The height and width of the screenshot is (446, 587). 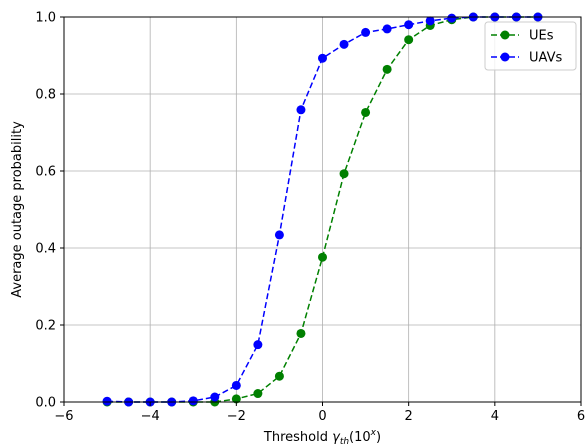 I want to click on y-tick-label: 0.0, so click(x=45, y=403).